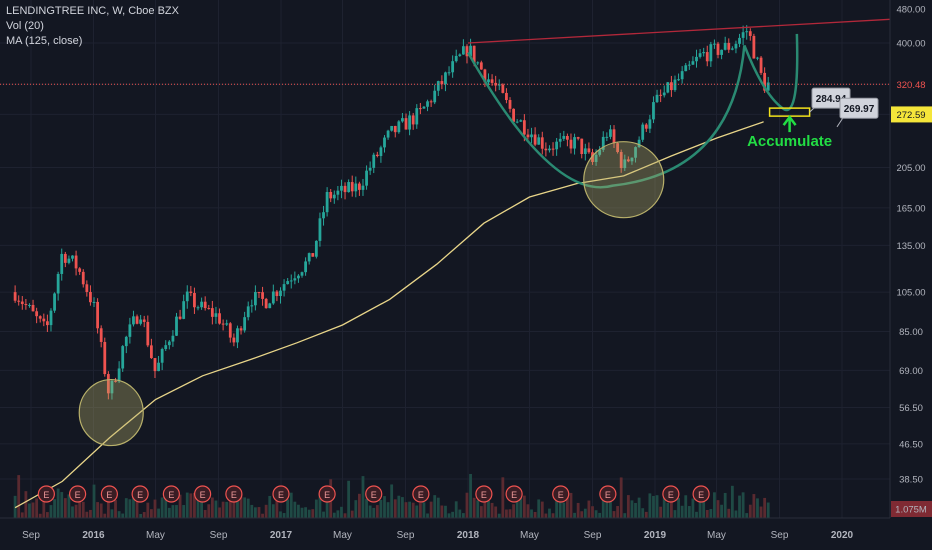 Image resolution: width=932 pixels, height=550 pixels. I want to click on price-tick-label: 85.00, so click(911, 332).